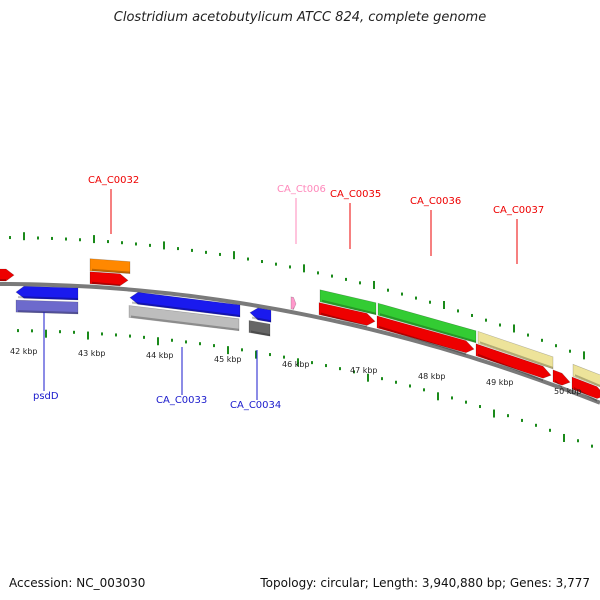 This screenshot has height=600, width=600. Describe the element at coordinates (255, 405) in the screenshot. I see `gene-label: CA_C0034` at that location.